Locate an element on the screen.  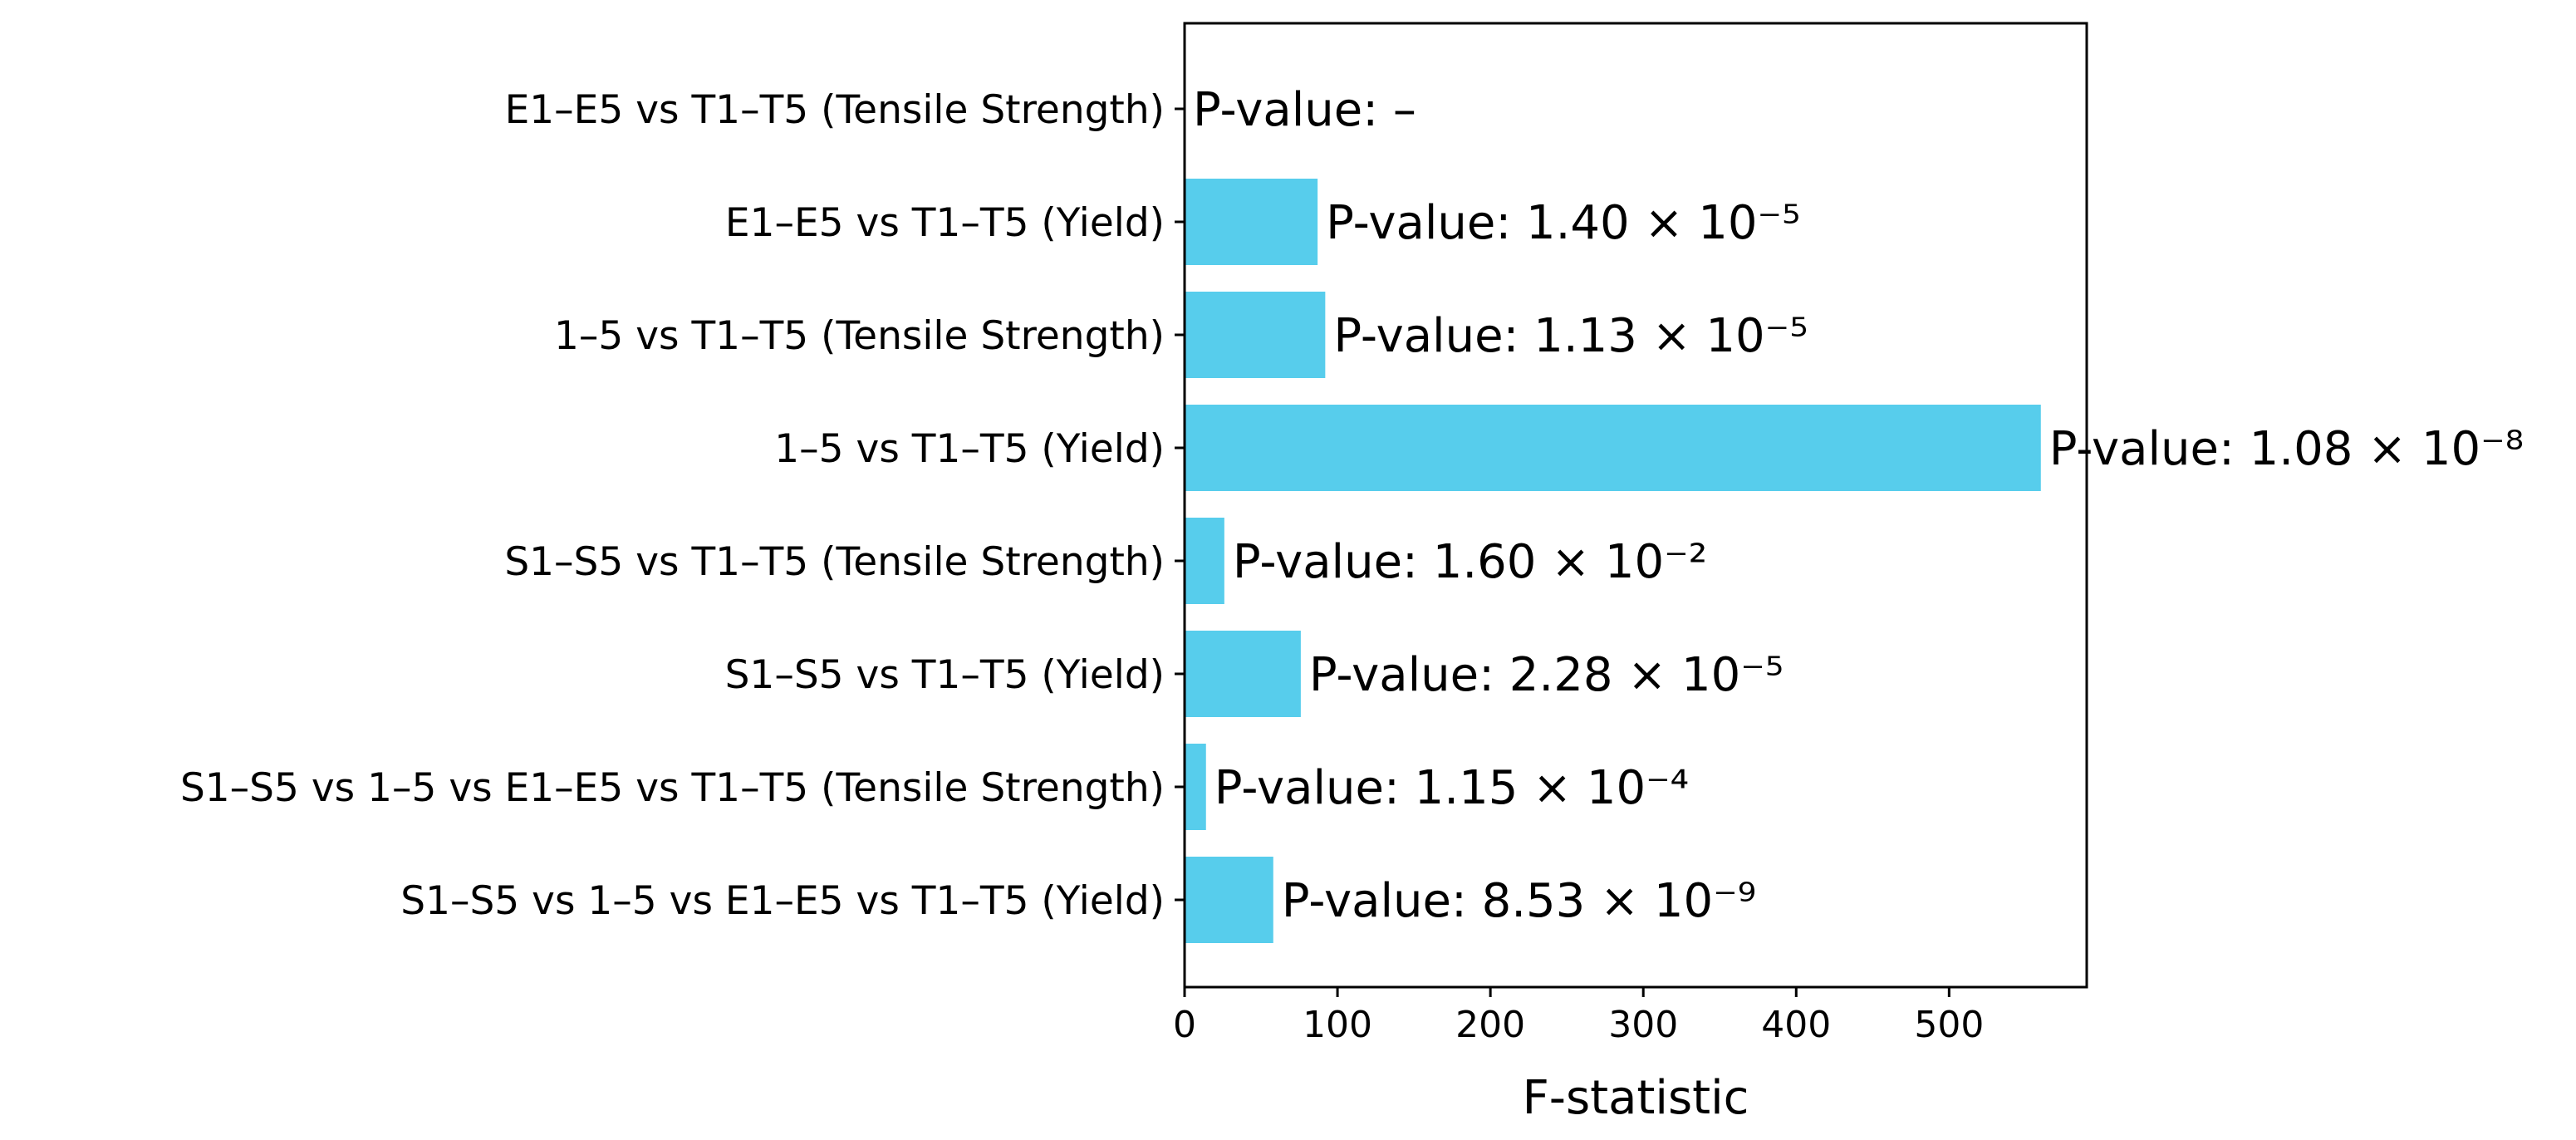
x-axis-title: F-statistic is located at coordinates (1636, 1098).